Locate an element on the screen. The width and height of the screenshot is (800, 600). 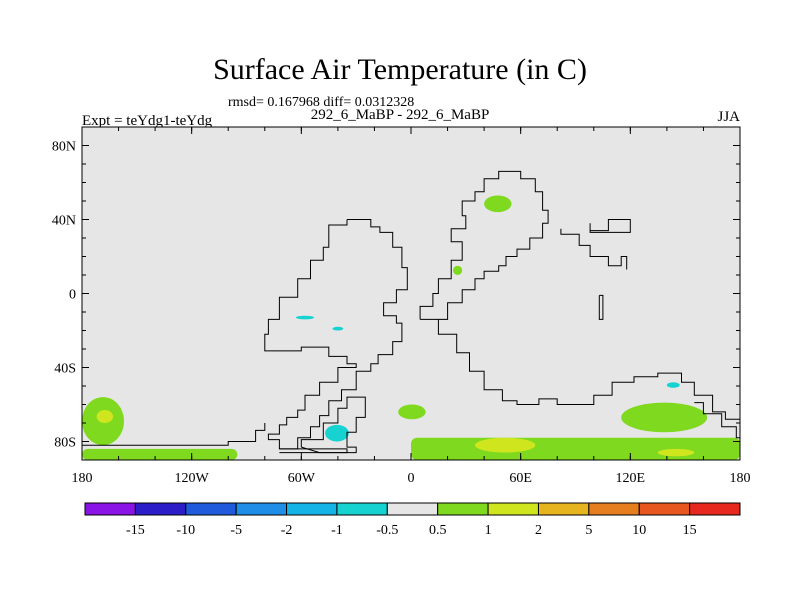
stats-subtitle: rmsd= 0.167968 diff= 0.0312328 is located at coordinates (321, 102).